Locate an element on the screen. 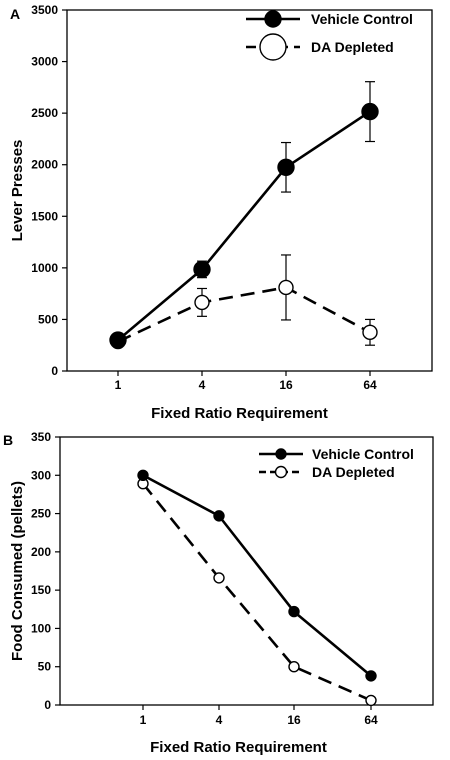 This screenshot has height=760, width=450. panel-b-x-tick-label: 64 is located at coordinates (371, 720).